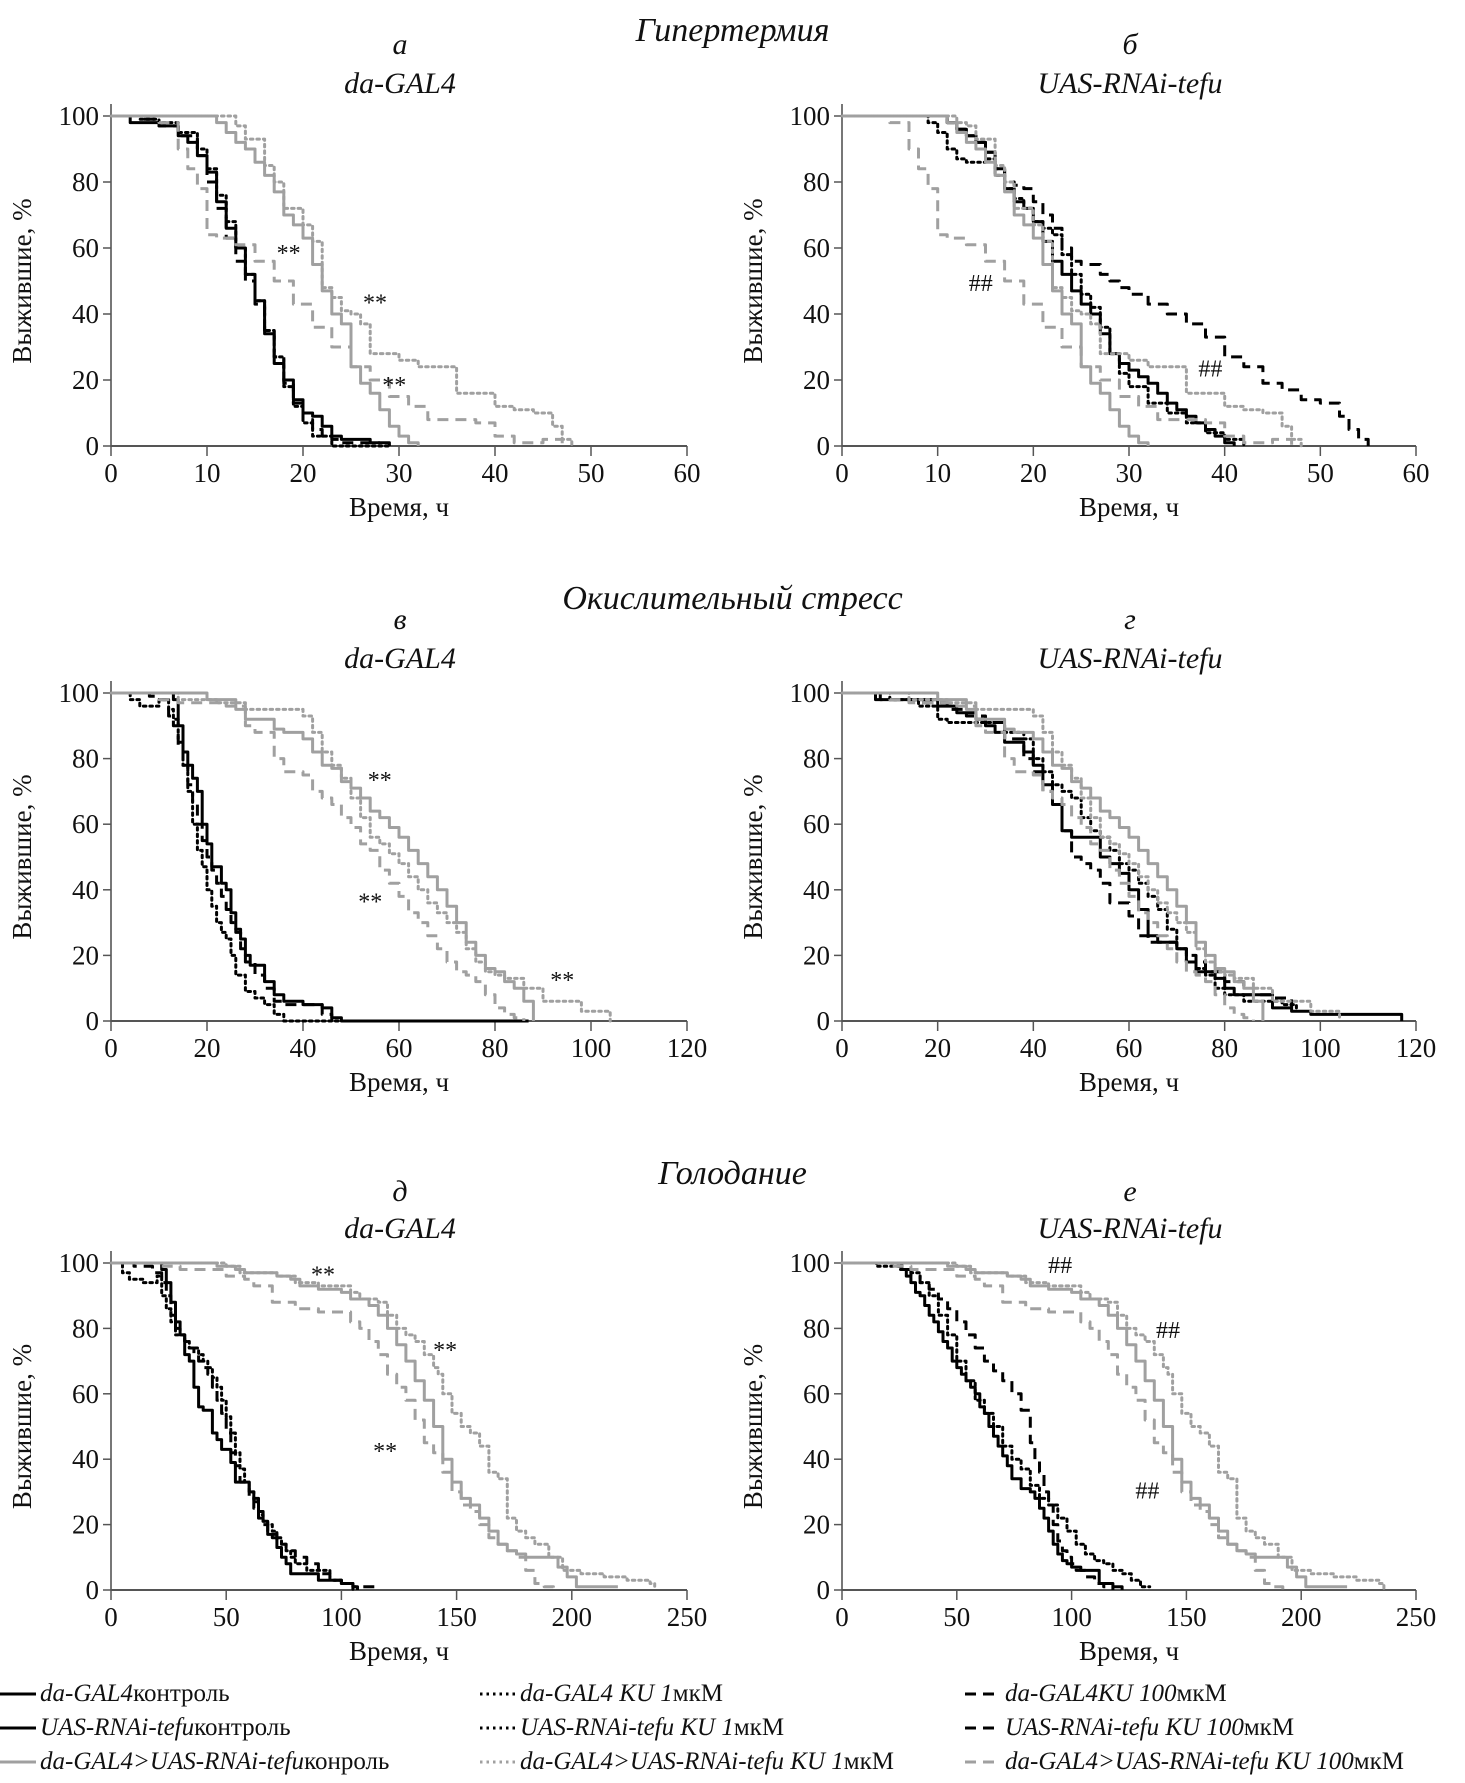  What do you see at coordinates (1224, 1048) in the screenshot?
I see `x-tick-label: 80` at bounding box center [1224, 1048].